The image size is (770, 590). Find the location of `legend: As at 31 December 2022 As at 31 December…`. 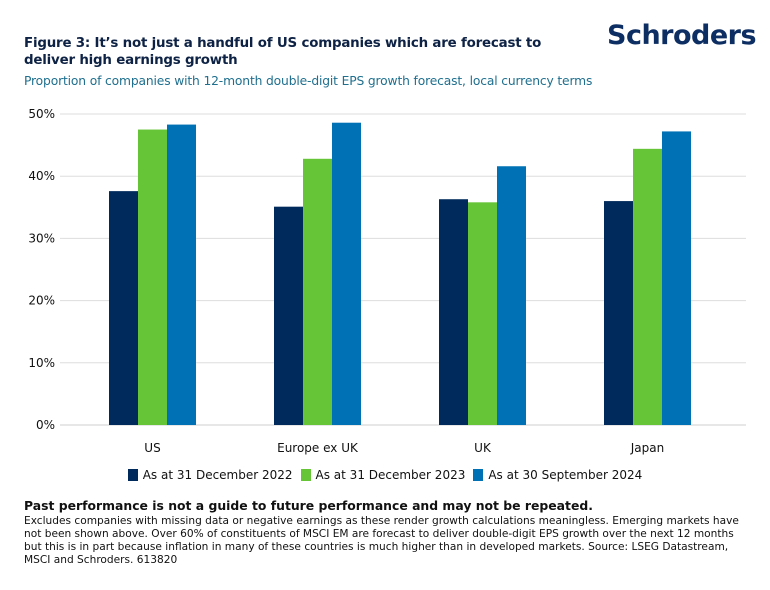

legend: As at 31 December 2022 As at 31 December… is located at coordinates (385, 475).